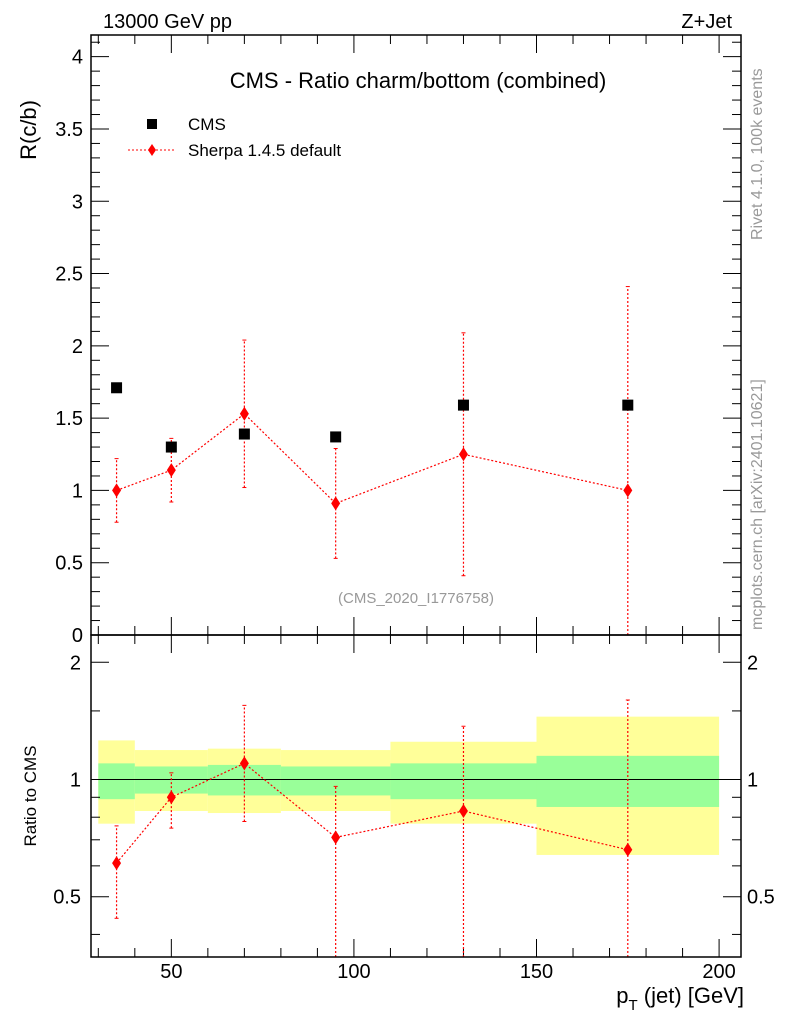  What do you see at coordinates (757, 504) in the screenshot?
I see `mcplots-label: mcplots.cern.ch [arXiv:2401.10621]` at bounding box center [757, 504].